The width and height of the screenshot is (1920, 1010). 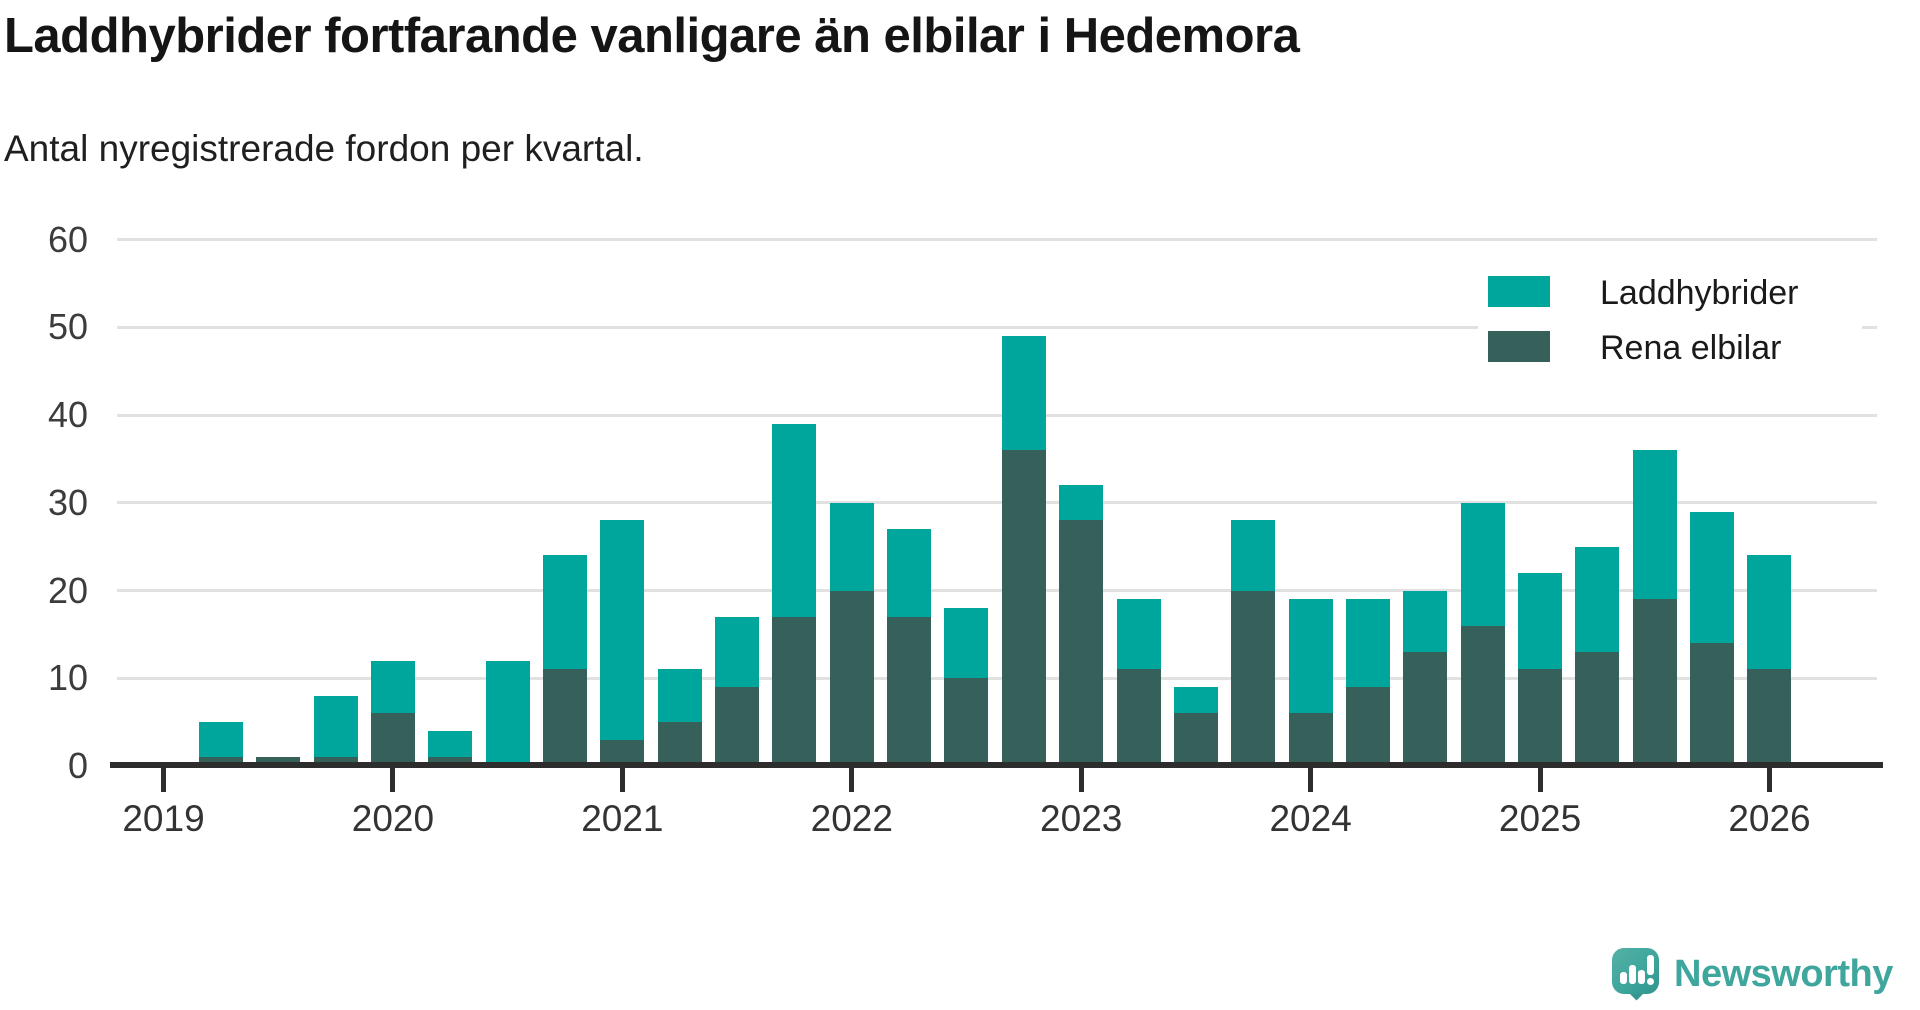 What do you see at coordinates (393, 818) in the screenshot?
I see `x-axis-label-2020: 2020` at bounding box center [393, 818].